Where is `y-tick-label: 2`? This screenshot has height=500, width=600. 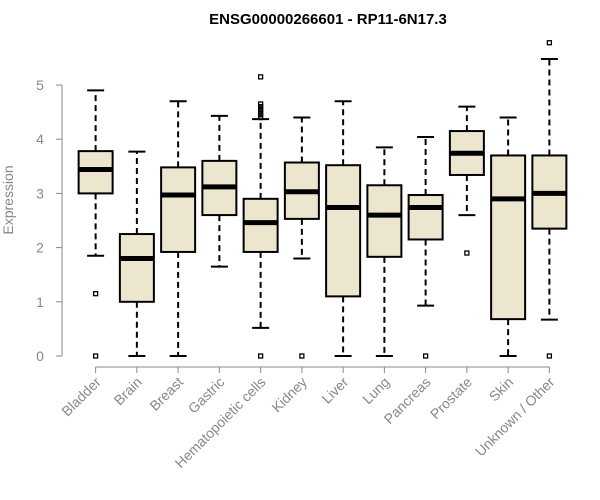
y-tick-label: 2 is located at coordinates (40, 248).